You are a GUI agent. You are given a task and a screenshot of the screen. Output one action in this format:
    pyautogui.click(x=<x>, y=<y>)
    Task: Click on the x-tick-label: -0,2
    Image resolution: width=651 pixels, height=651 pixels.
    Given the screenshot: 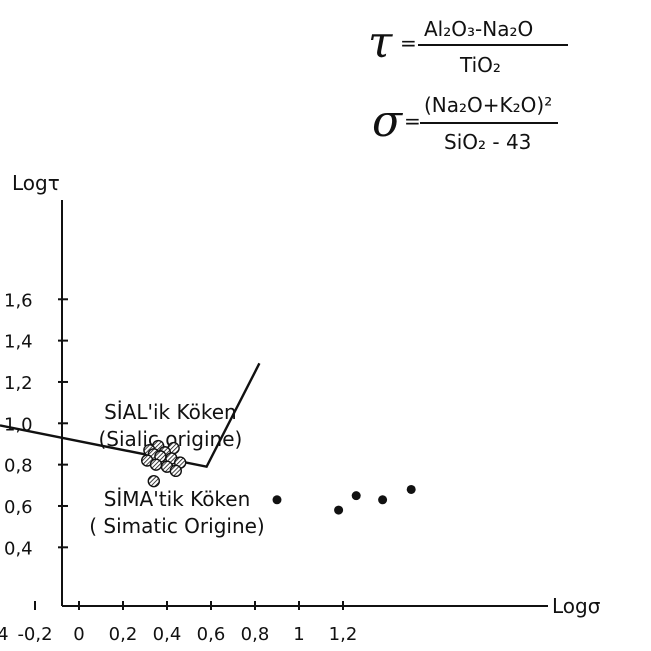 What is the action you would take?
    pyautogui.click(x=34, y=634)
    